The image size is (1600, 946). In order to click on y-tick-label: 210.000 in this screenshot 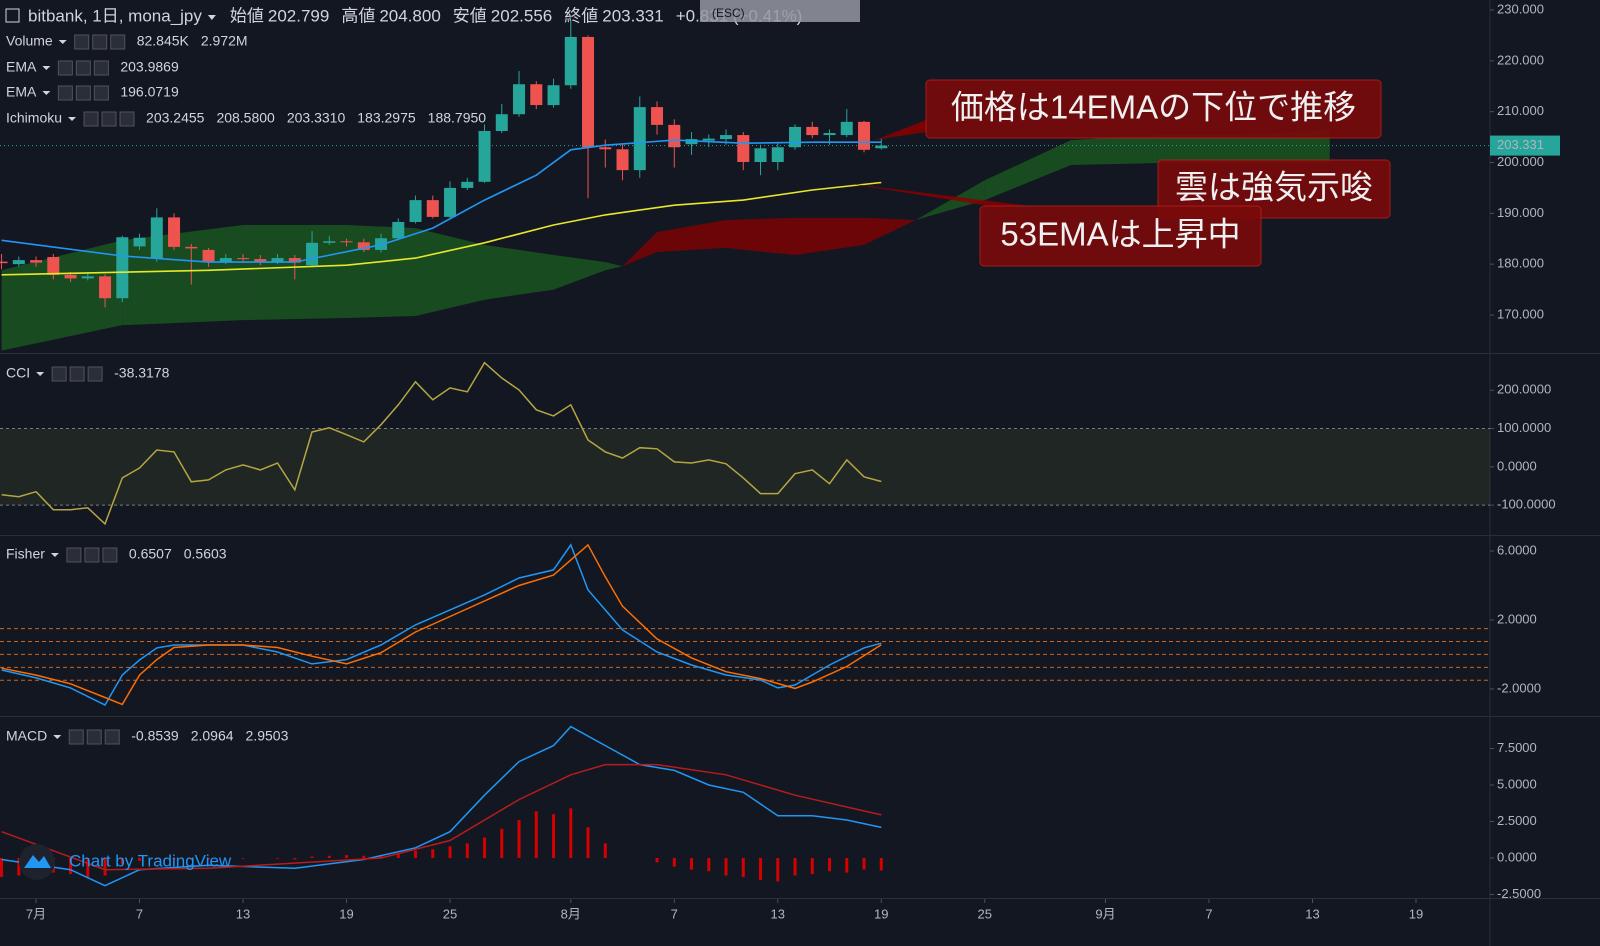, I will do `click(1520, 110)`.